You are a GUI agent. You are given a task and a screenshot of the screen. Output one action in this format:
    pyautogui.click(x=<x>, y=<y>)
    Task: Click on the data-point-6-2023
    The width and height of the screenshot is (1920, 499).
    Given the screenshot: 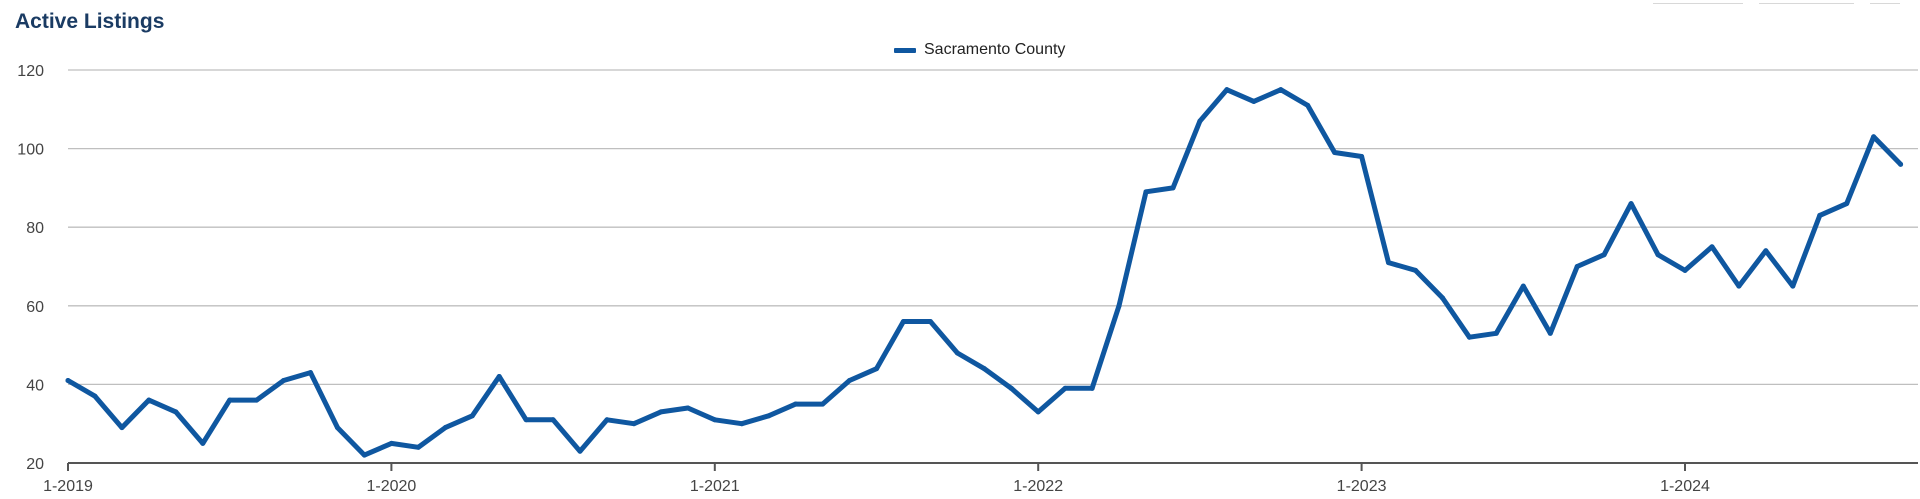 What is the action you would take?
    pyautogui.click(x=1496, y=333)
    